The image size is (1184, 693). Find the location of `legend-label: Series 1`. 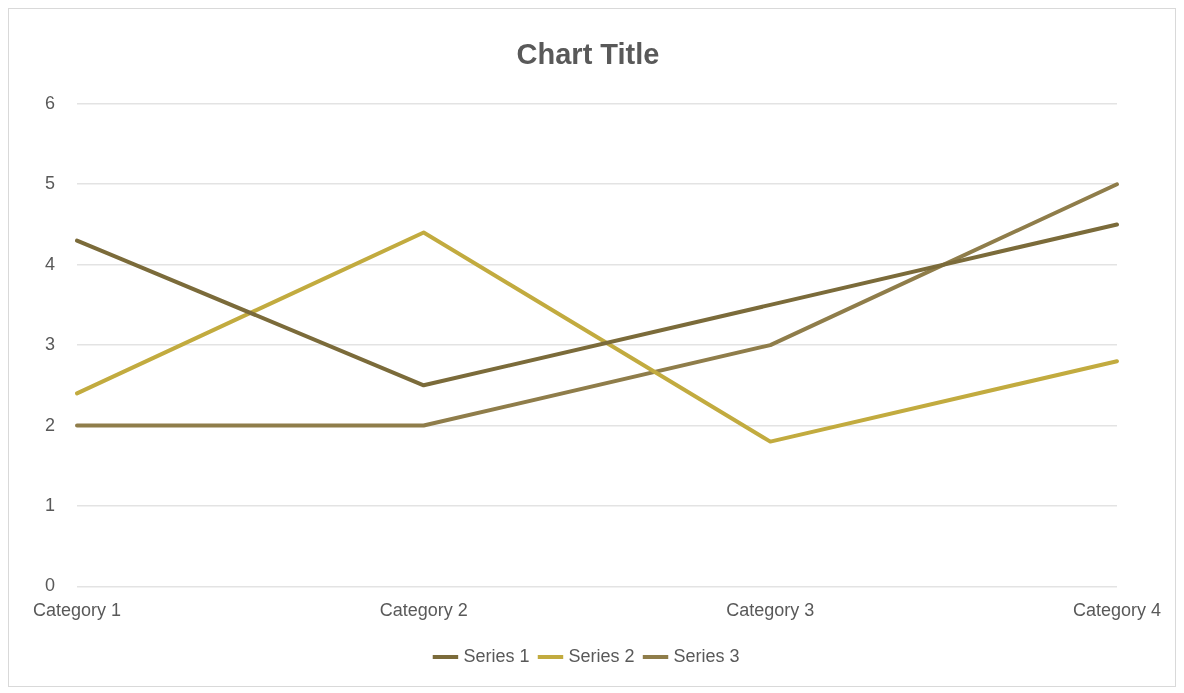

legend-label: Series 1 is located at coordinates (496, 655).